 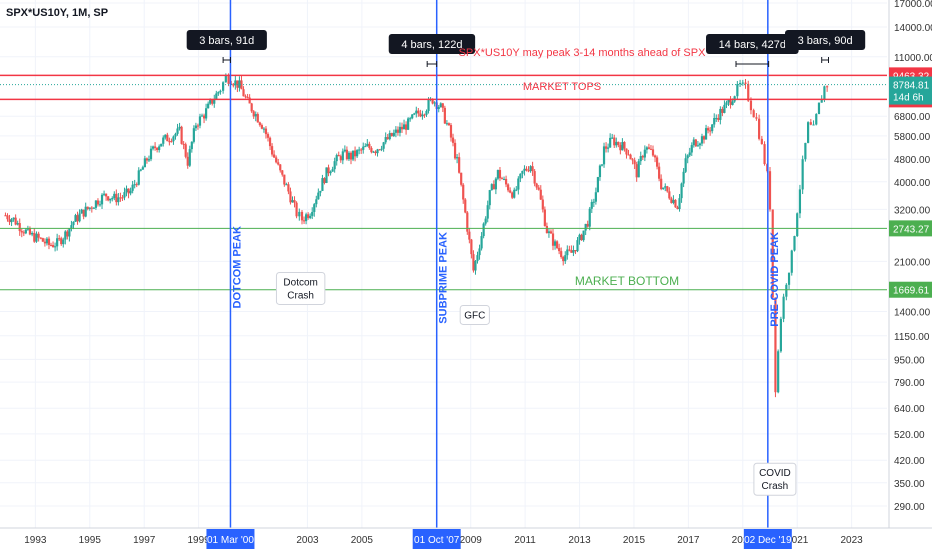 What do you see at coordinates (911, 229) in the screenshot?
I see `price-tag-label: 2743.27` at bounding box center [911, 229].